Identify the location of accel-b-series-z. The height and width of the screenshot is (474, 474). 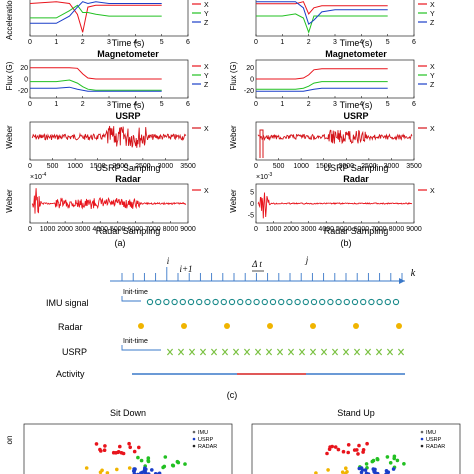
(322, 13).